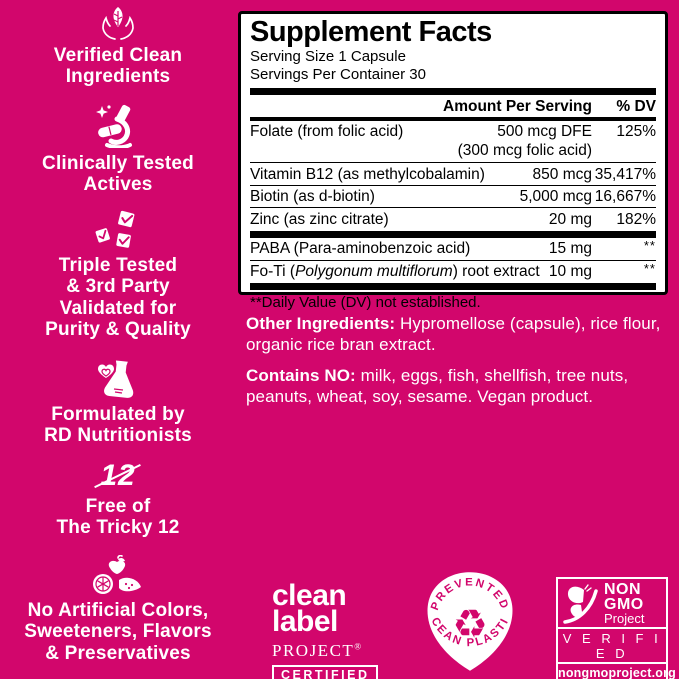  Describe the element at coordinates (118, 528) in the screenshot. I see `claim-text-line: The Tricky 12` at that location.